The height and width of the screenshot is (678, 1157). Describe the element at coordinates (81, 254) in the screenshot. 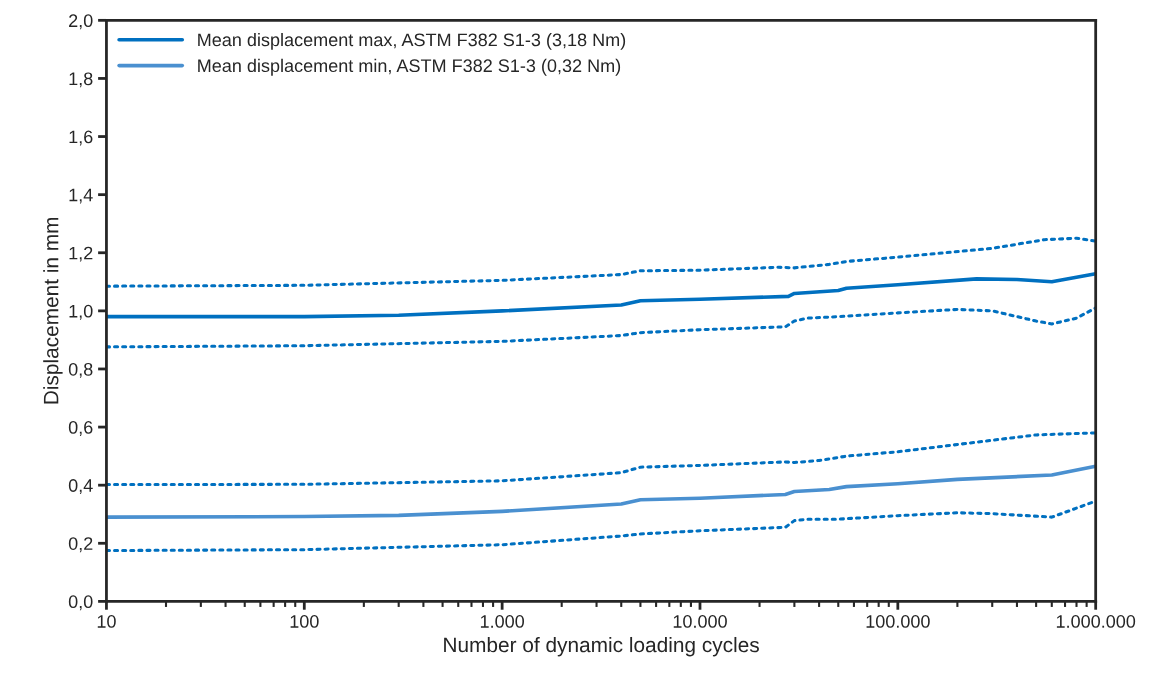

I see `y-tick-label: 1,2` at that location.